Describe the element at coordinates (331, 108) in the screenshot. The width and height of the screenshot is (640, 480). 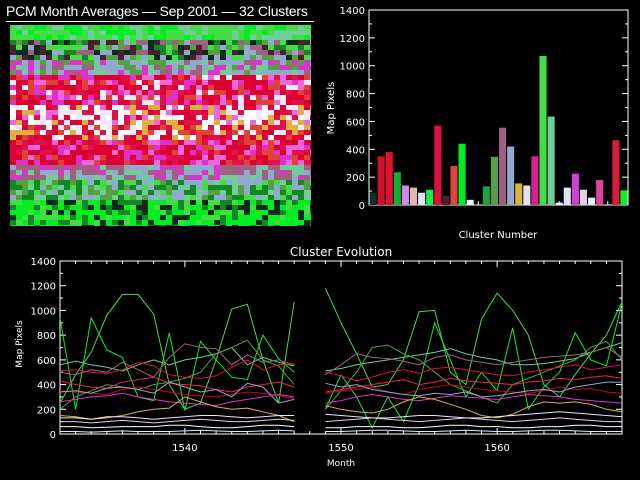
I see `bar-y-axis-label: Map Pixels` at that location.